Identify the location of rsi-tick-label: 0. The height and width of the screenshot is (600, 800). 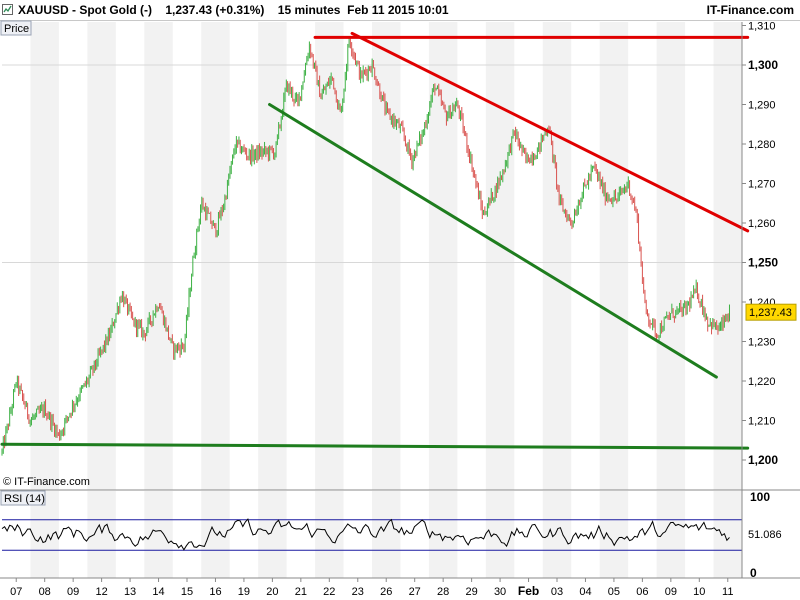
(753, 573).